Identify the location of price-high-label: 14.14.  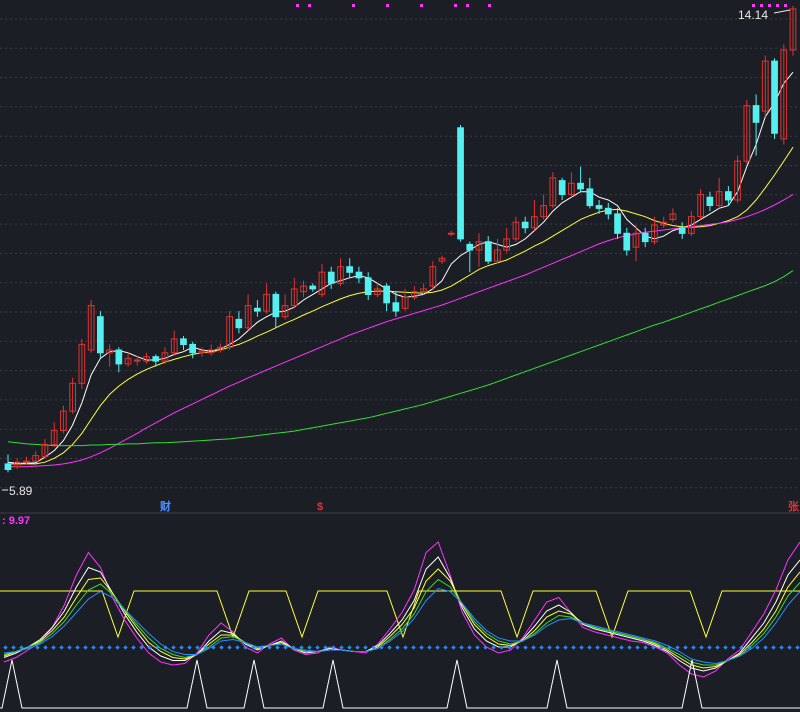
(753, 15).